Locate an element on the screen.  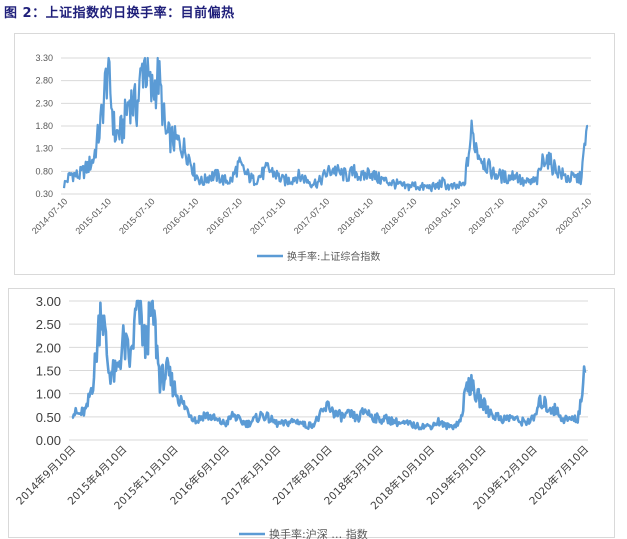
figure-title: 图 2：上证指数的日换手率：目前偏热 is located at coordinates (119, 13).